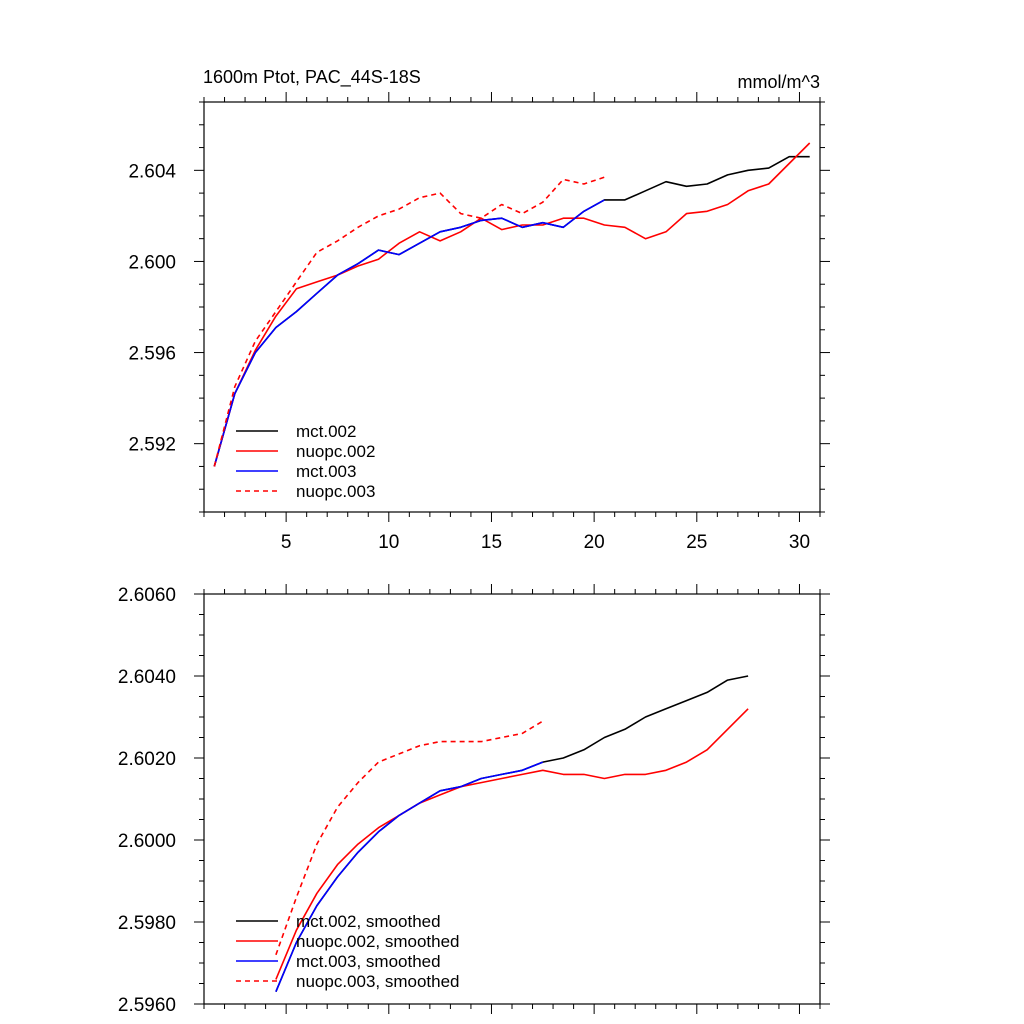  Describe the element at coordinates (378, 981) in the screenshot. I see `legend-label-nuopc-003-smoothed: nuopc.003, smoothed` at that location.